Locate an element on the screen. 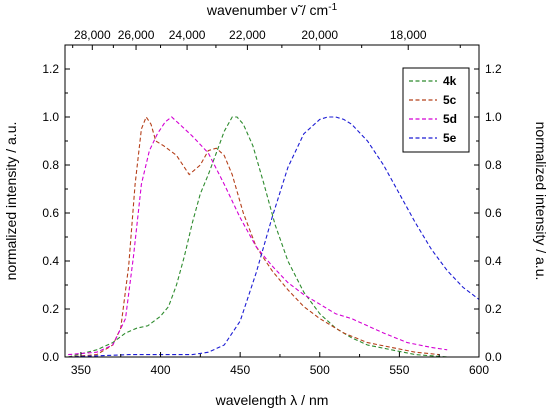  top-axis-label-unit: / cm is located at coordinates (313, 10).